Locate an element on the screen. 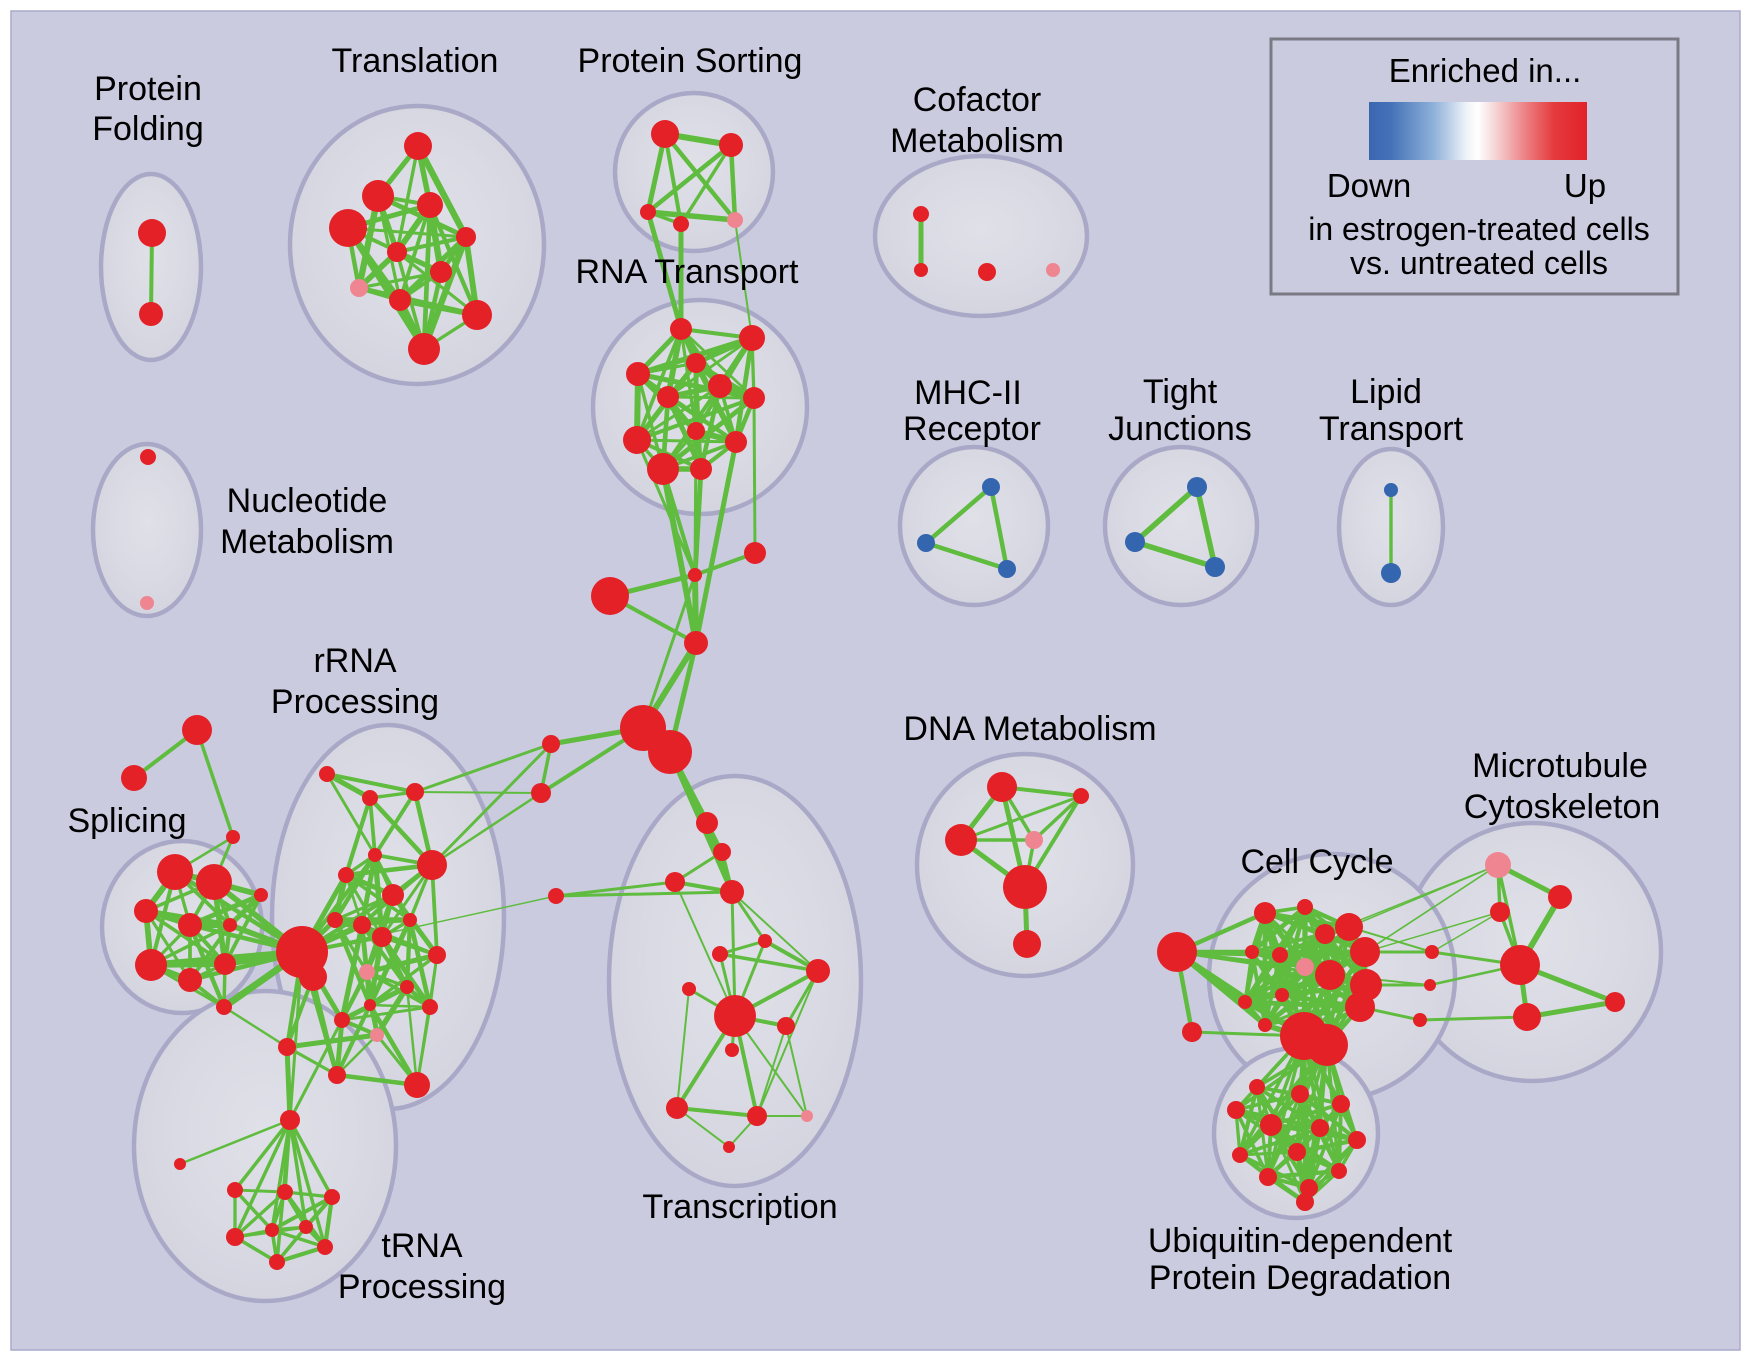 The height and width of the screenshot is (1360, 1750). svg-text: DNA Metabolism is located at coordinates (1029, 729).